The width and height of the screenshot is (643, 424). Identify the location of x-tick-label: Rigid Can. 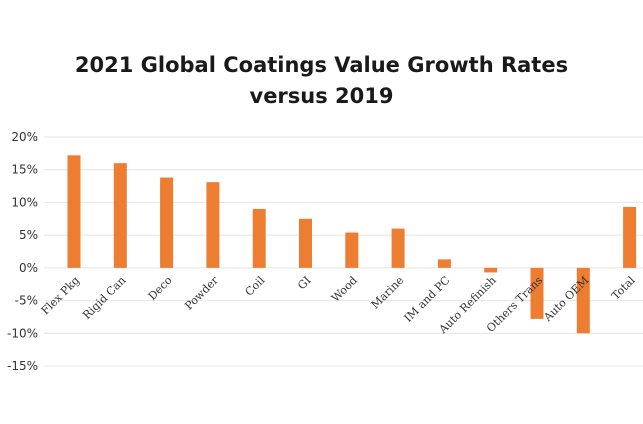
(104, 298).